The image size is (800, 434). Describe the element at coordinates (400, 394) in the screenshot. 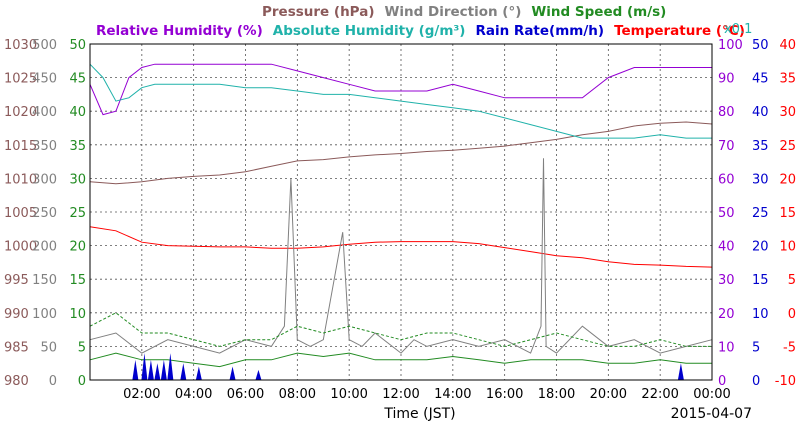

I see `x-tick-label: 12:00` at that location.